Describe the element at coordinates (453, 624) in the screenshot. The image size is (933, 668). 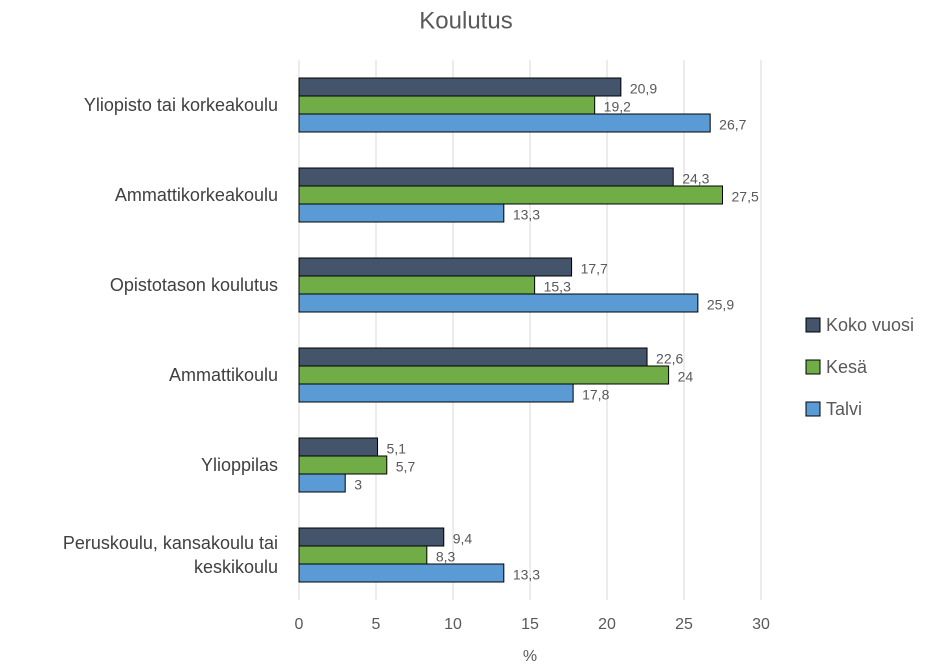
I see `x-tick-label: 10` at that location.